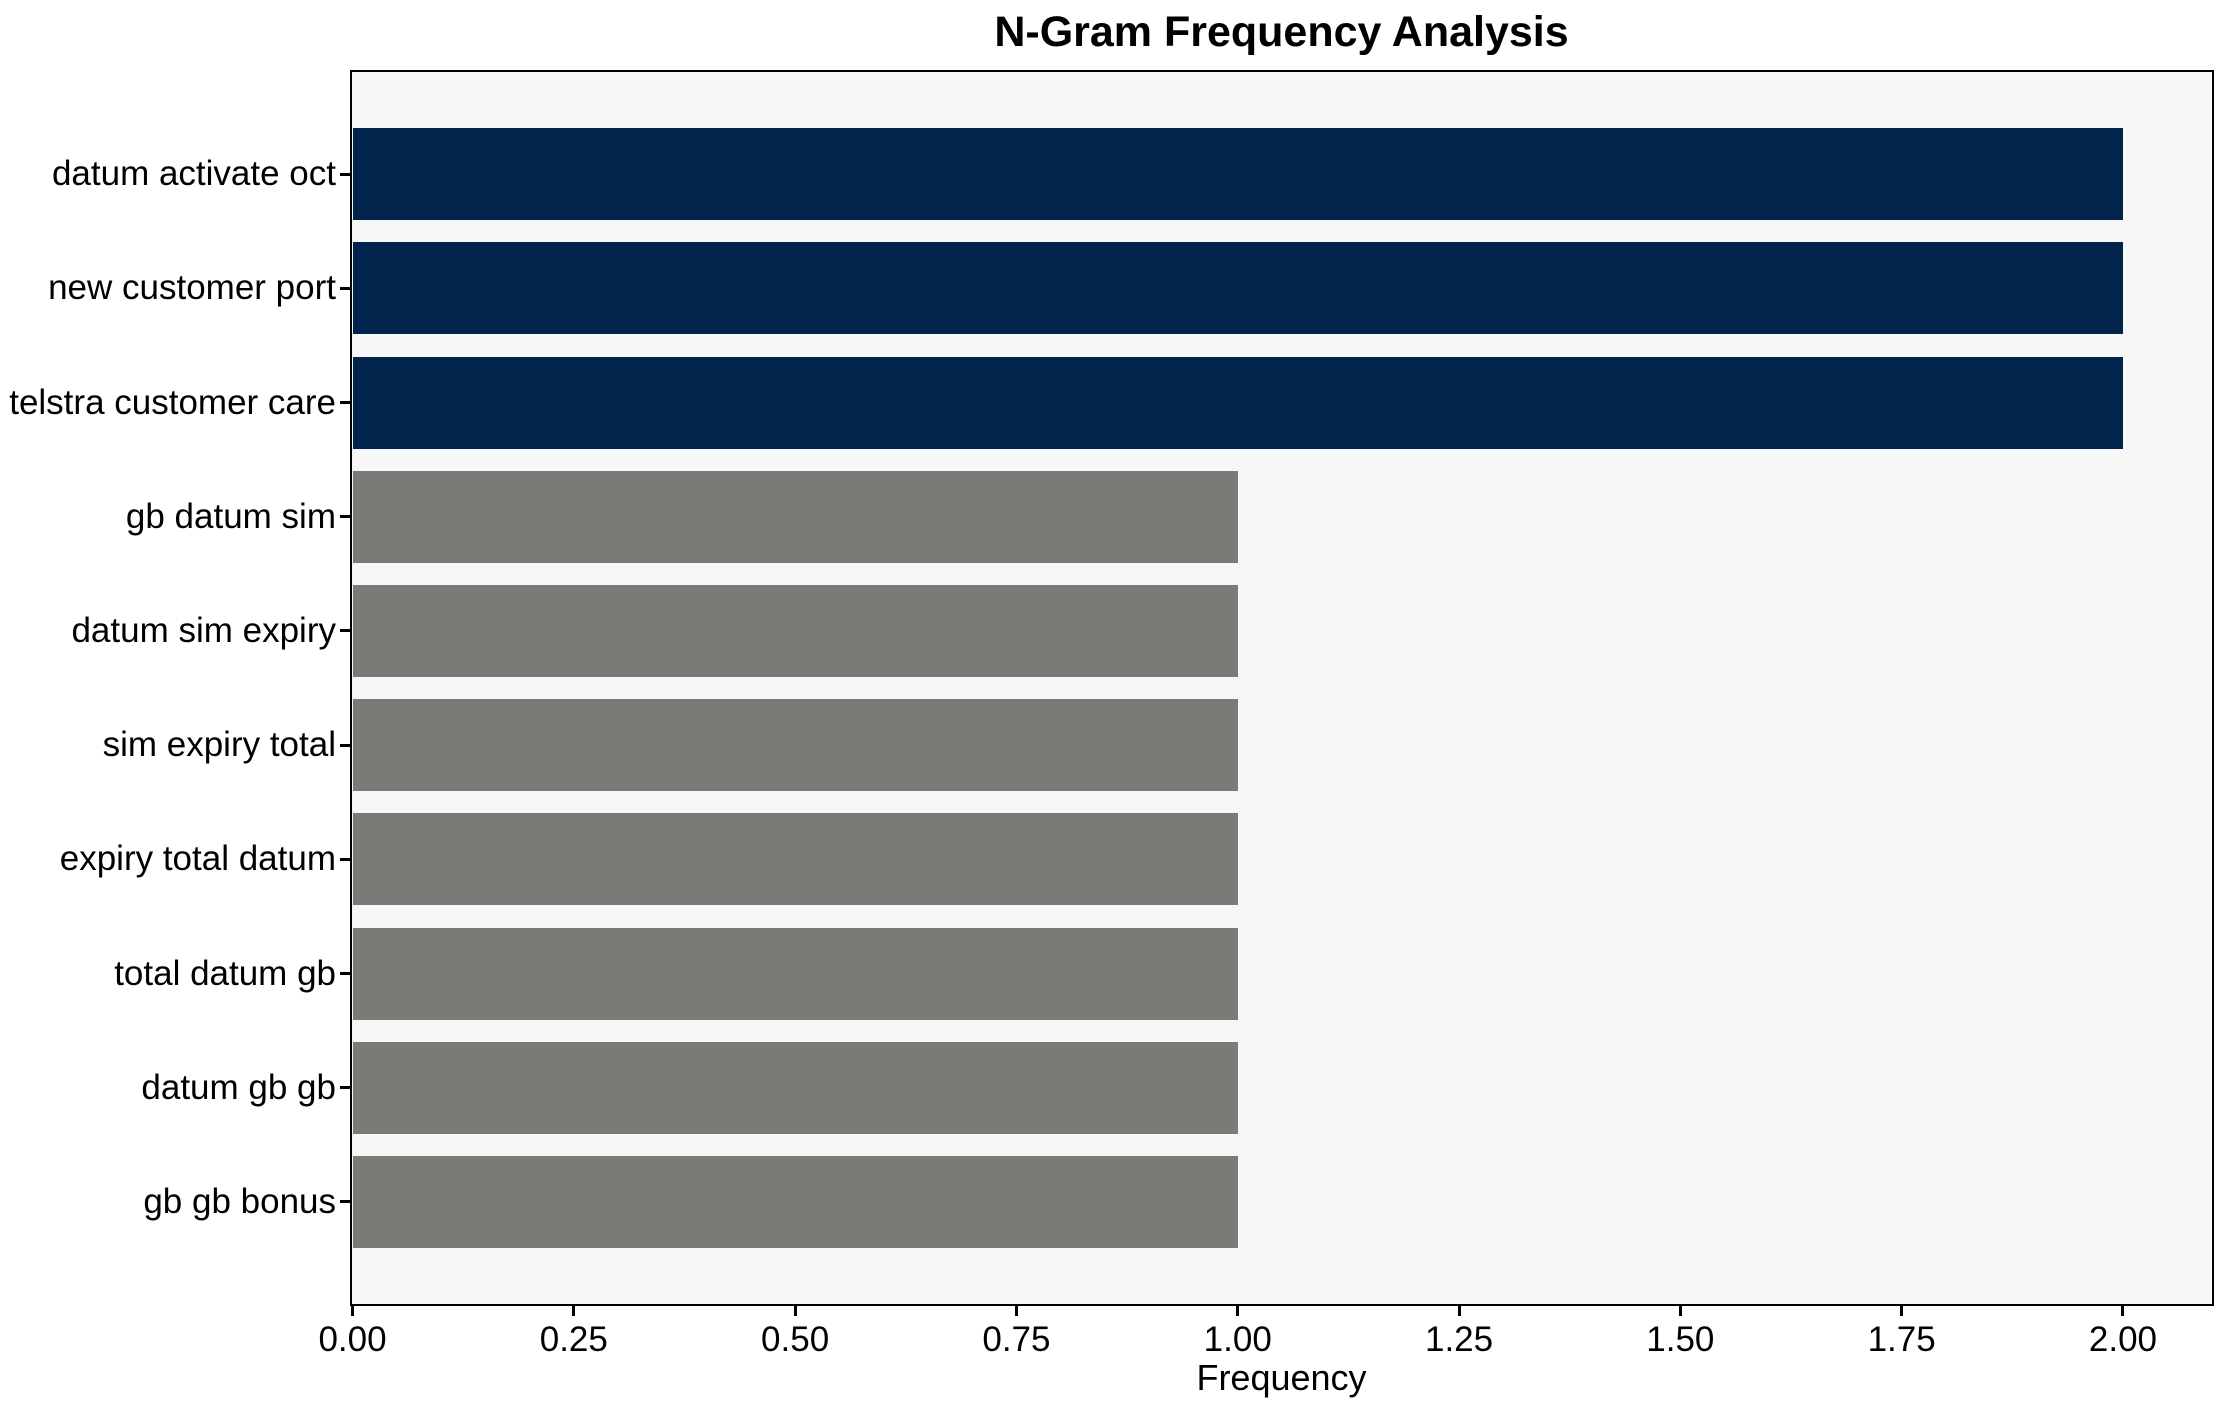 Image resolution: width=2230 pixels, height=1414 pixels. I want to click on x-tick-label: 1.00, so click(1237, 1339).